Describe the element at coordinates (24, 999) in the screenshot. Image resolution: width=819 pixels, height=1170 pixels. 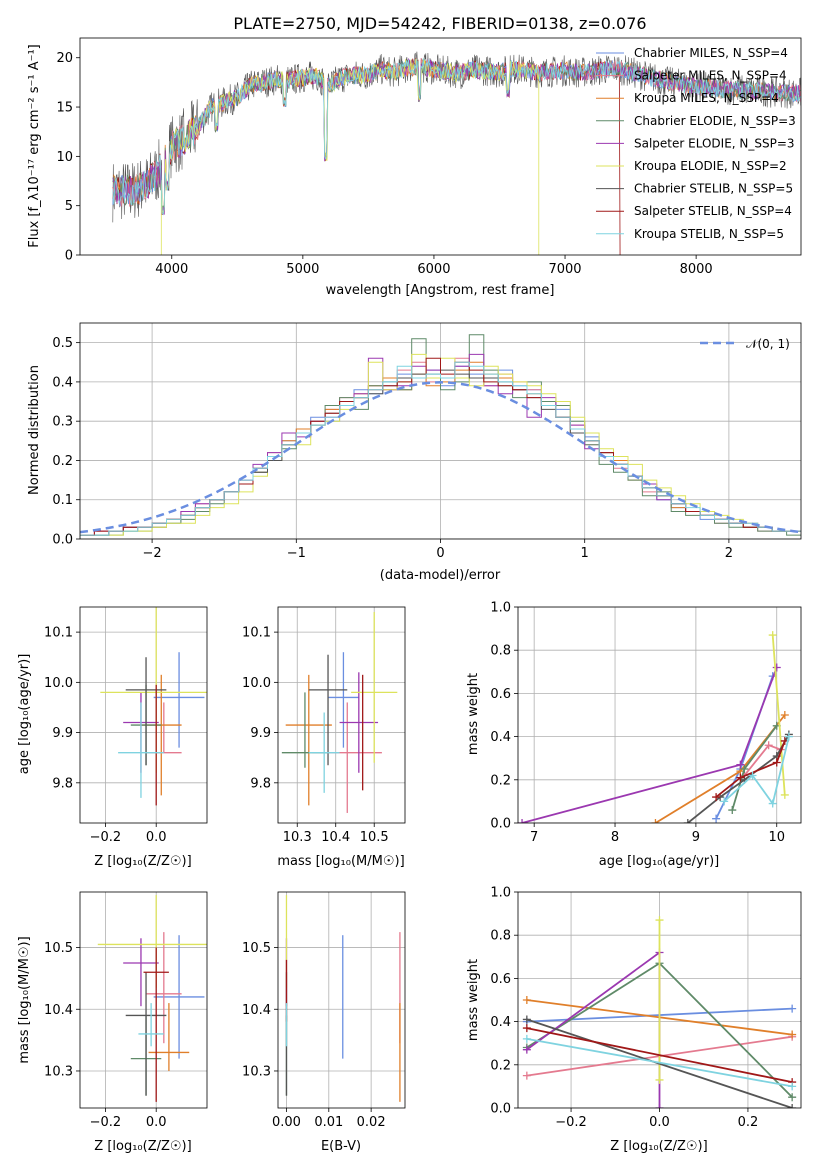
I see `z-mass-ylabel: mass [log₁₀(M/M☉)]` at that location.